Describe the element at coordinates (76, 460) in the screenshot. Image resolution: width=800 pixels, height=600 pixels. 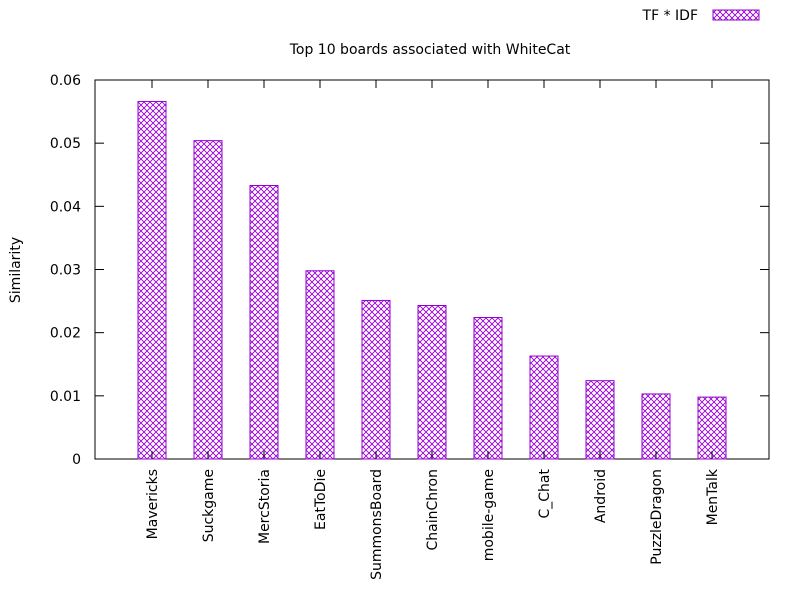
I see `y-tick-label: 0` at that location.